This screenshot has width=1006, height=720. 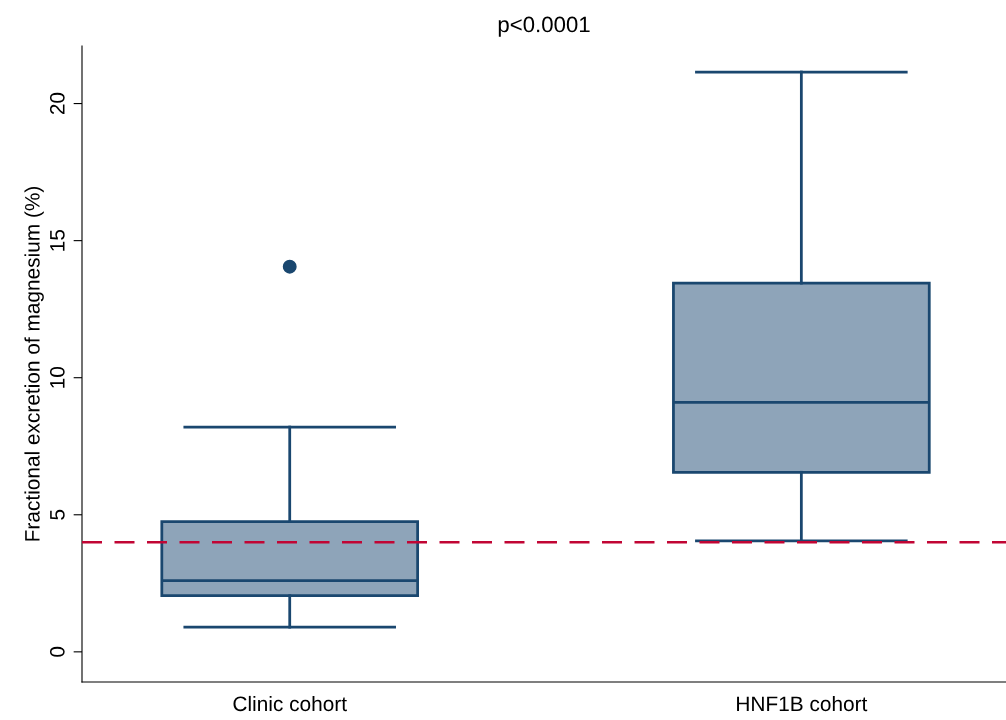 What do you see at coordinates (57, 240) in the screenshot?
I see `y-tick-label: 15` at bounding box center [57, 240].